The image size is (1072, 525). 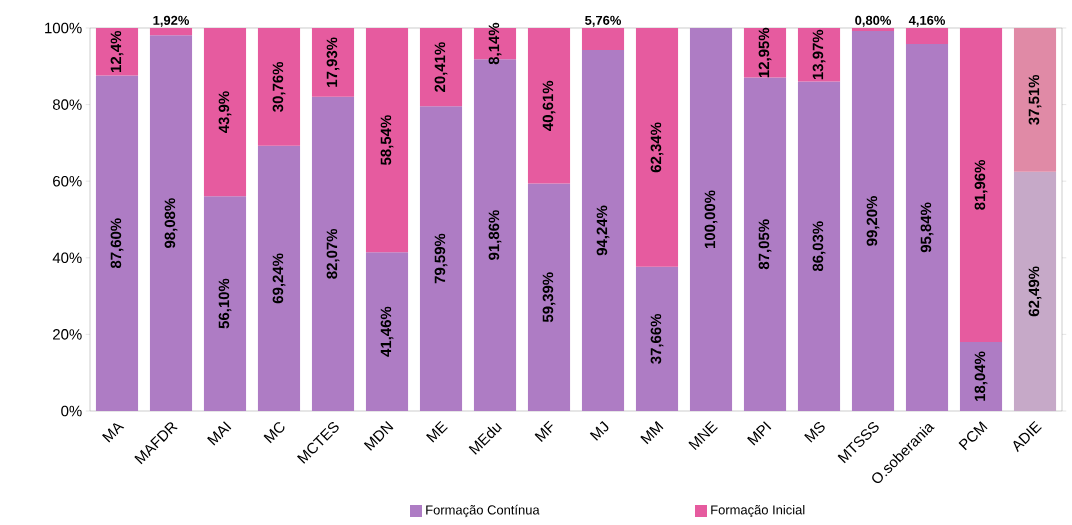 I want to click on data-label: 62,49%, so click(x=1035, y=291).